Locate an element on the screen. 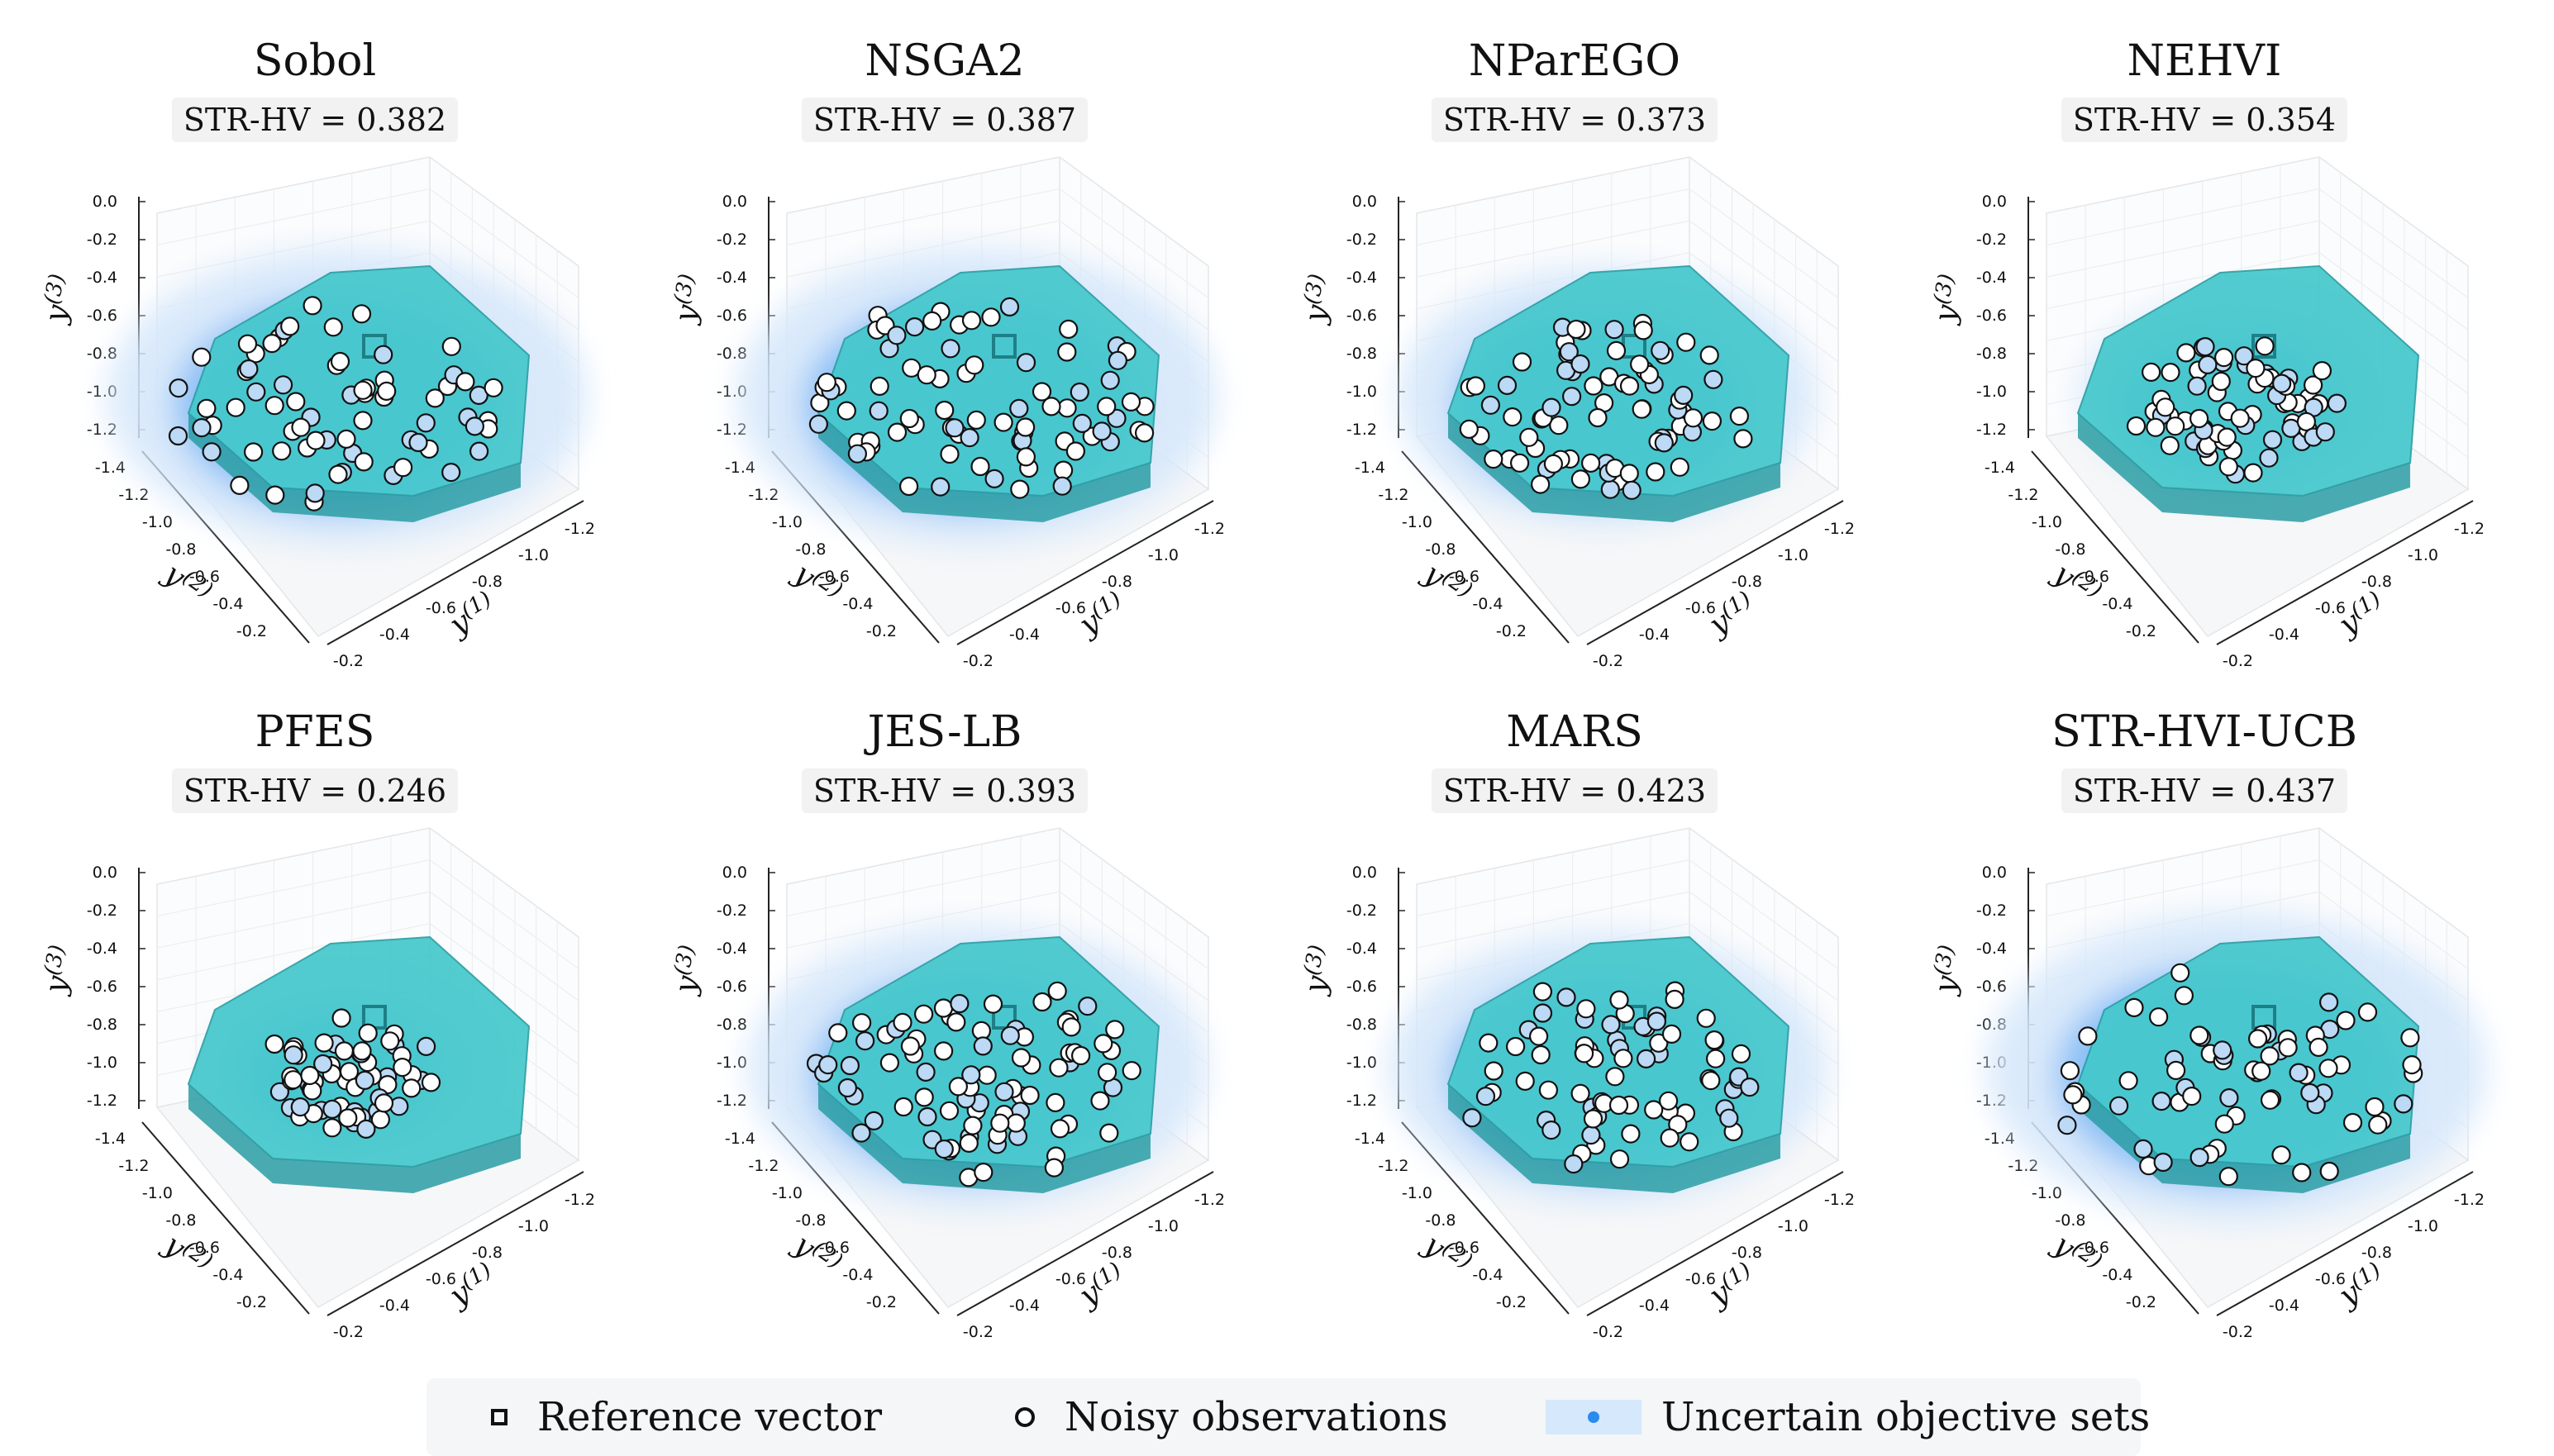 Image resolution: width=2554 pixels, height=1456 pixels. uncertain-patch-icon is located at coordinates (1594, 1417).